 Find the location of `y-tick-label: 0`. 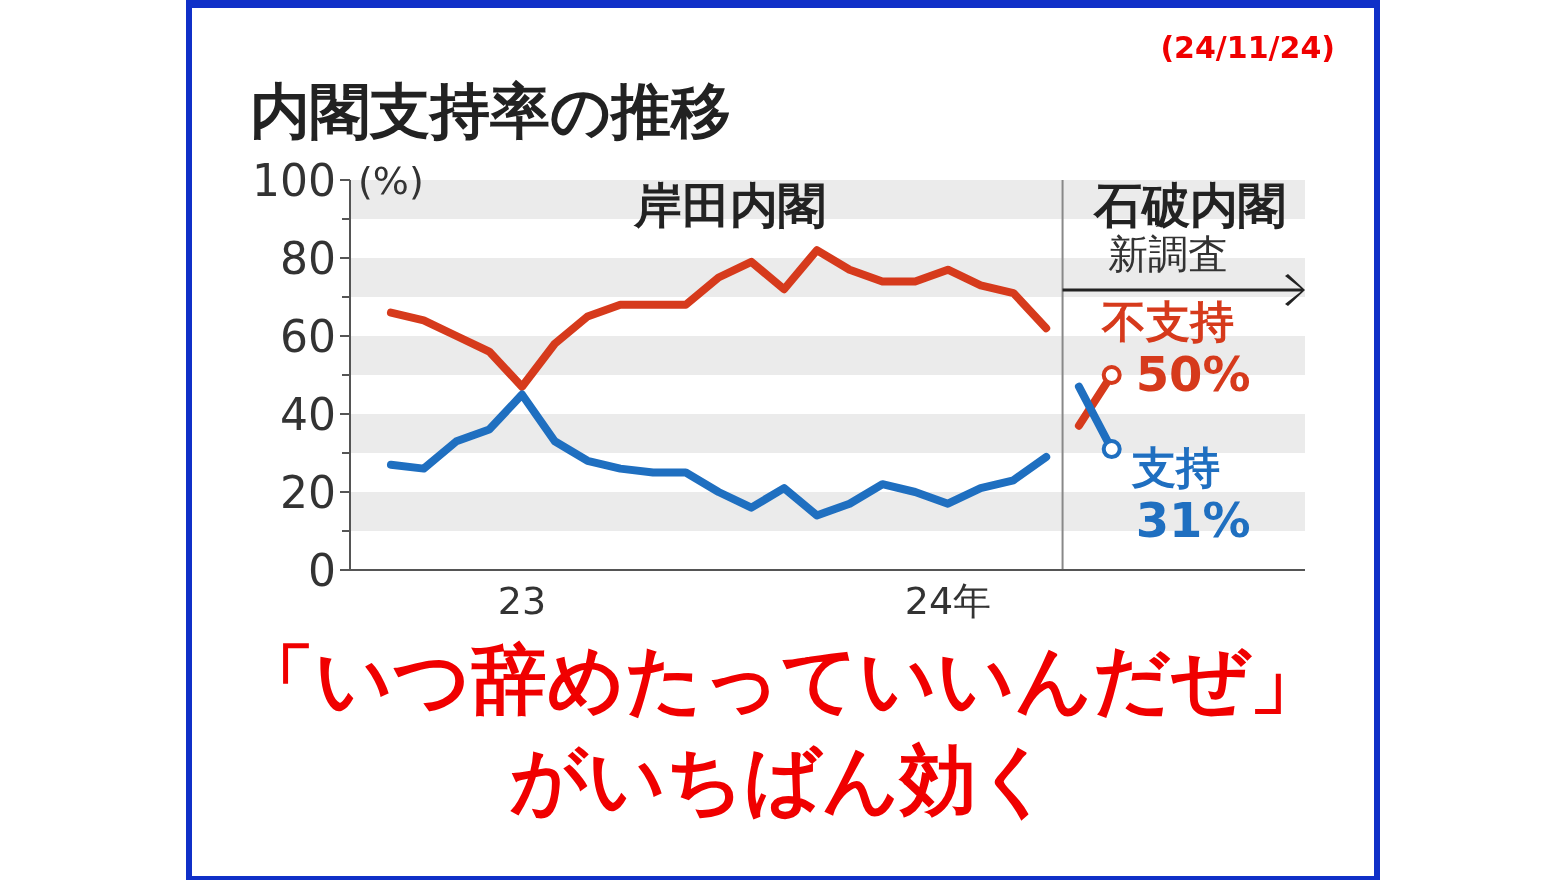

y-tick-label: 0 is located at coordinates (322, 570).